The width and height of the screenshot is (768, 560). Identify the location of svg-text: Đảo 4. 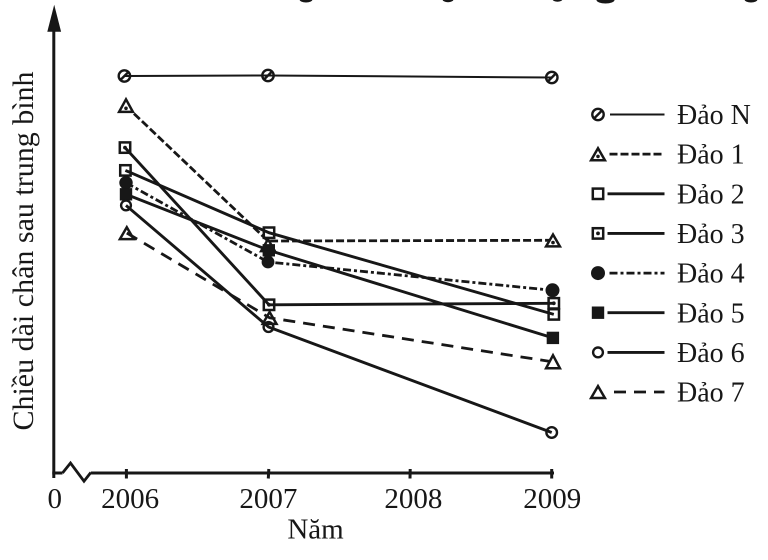
(711, 274).